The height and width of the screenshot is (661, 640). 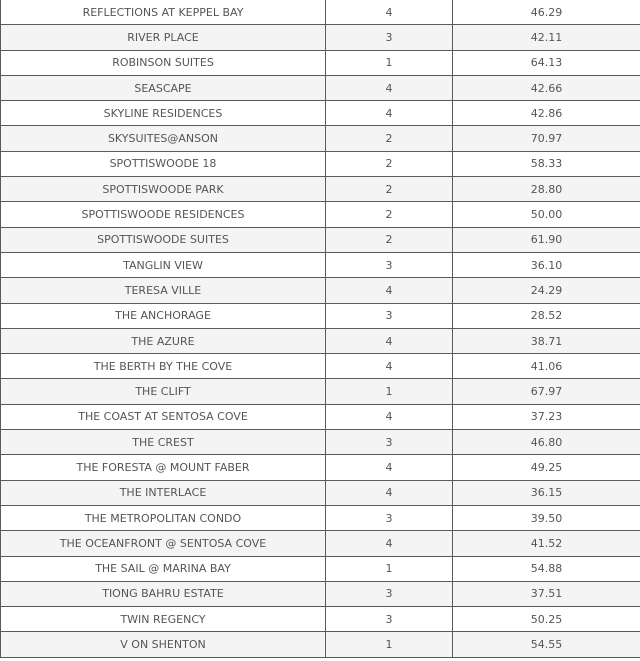 What do you see at coordinates (546, 341) in the screenshot?
I see `value-cell: 38.71` at bounding box center [546, 341].